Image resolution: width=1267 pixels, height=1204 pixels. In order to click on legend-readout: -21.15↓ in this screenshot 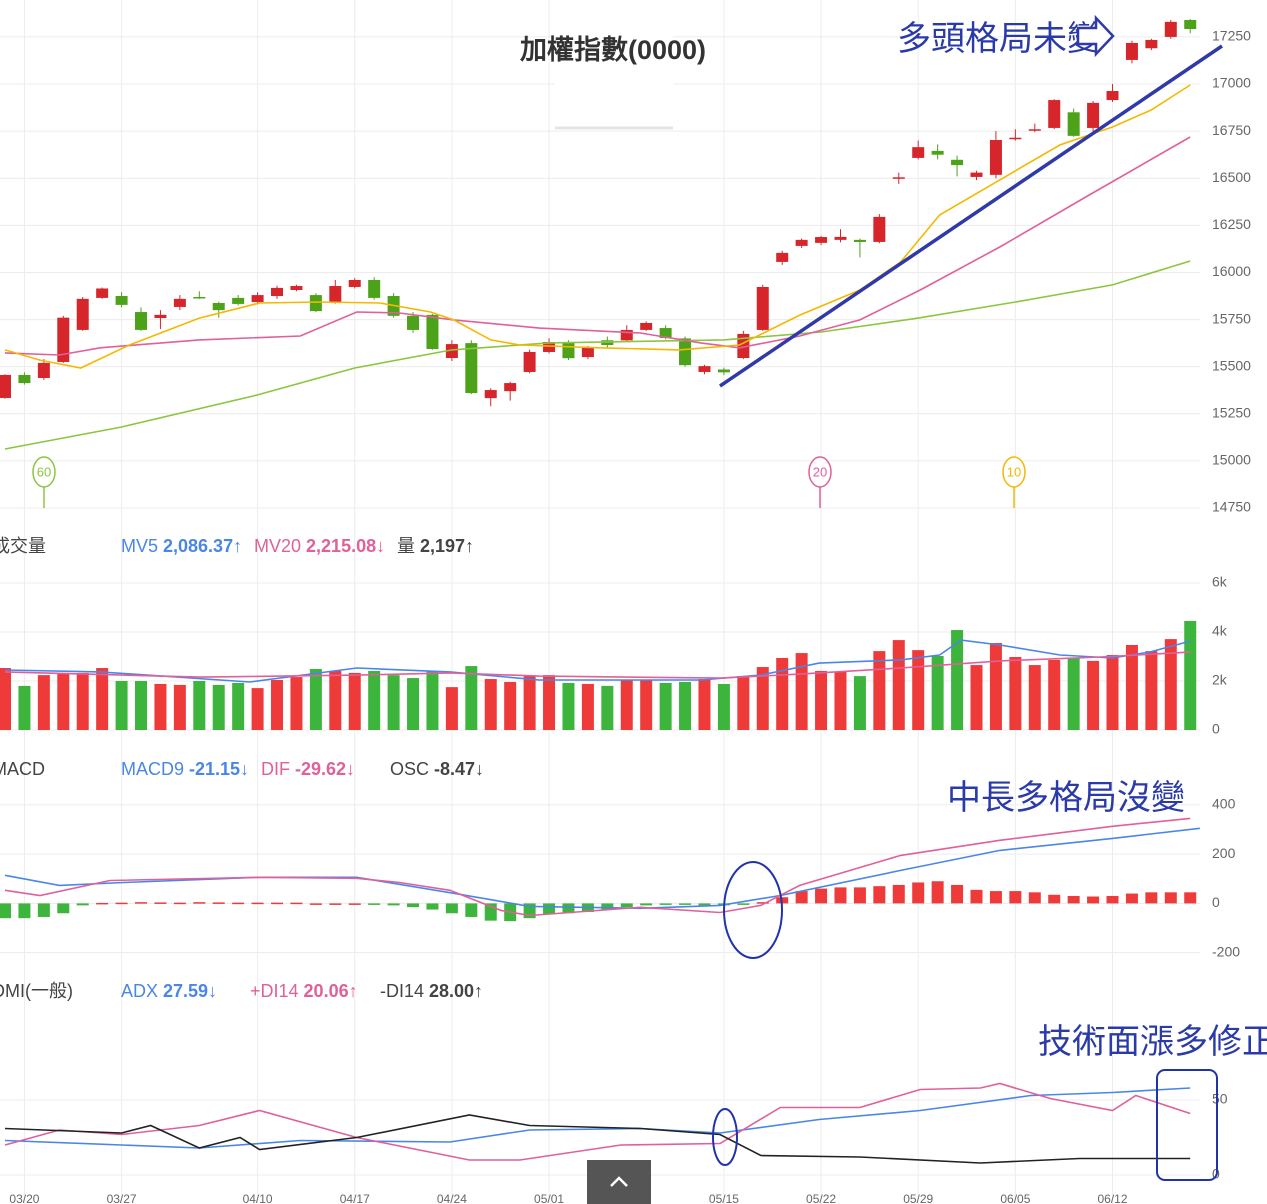, I will do `click(219, 769)`.